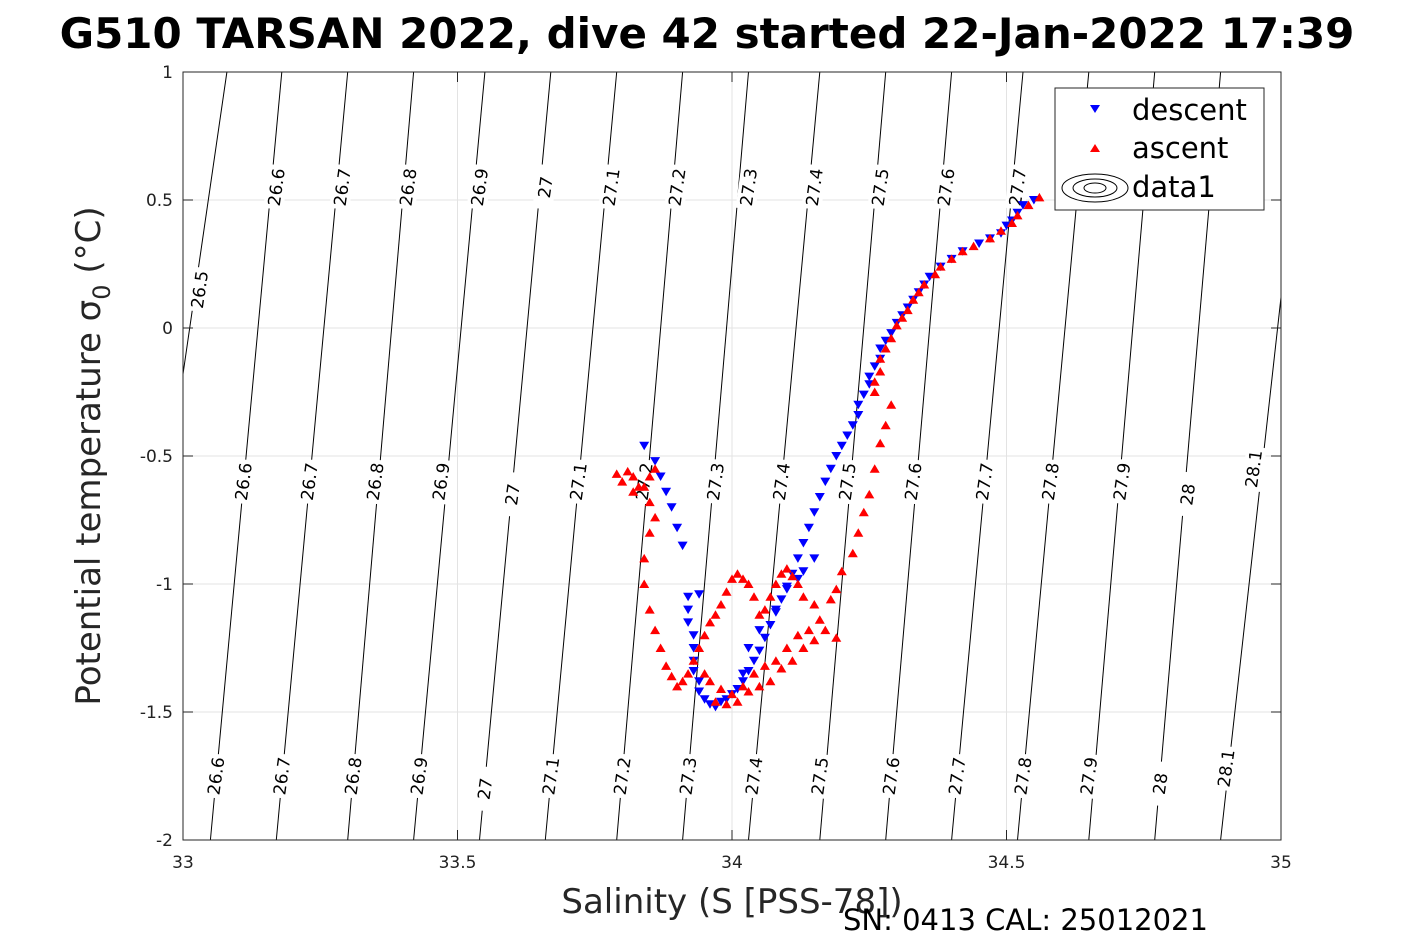 The image size is (1417, 945). What do you see at coordinates (167, 329) in the screenshot?
I see `y-tick-label: 0` at bounding box center [167, 329].